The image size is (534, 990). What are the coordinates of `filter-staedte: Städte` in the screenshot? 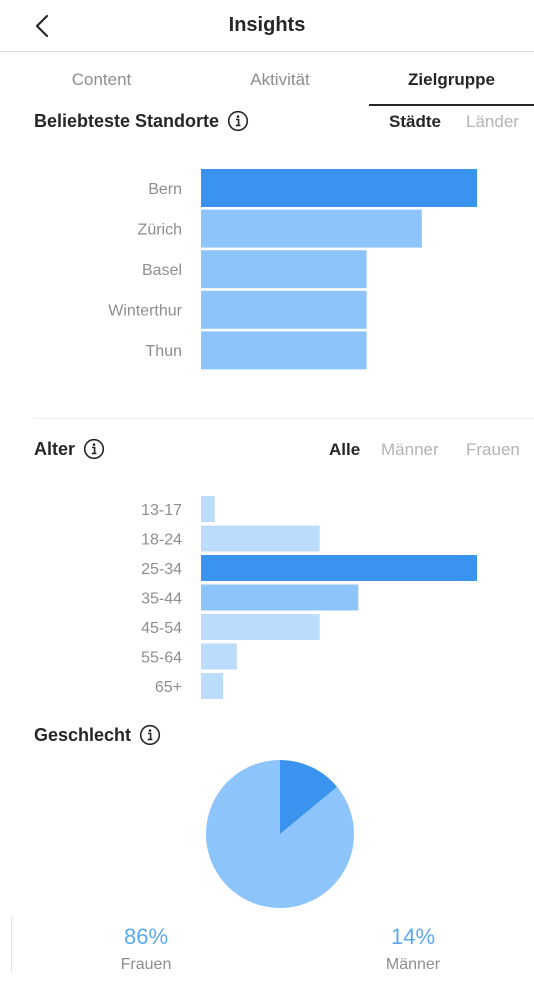 It's located at (415, 121).